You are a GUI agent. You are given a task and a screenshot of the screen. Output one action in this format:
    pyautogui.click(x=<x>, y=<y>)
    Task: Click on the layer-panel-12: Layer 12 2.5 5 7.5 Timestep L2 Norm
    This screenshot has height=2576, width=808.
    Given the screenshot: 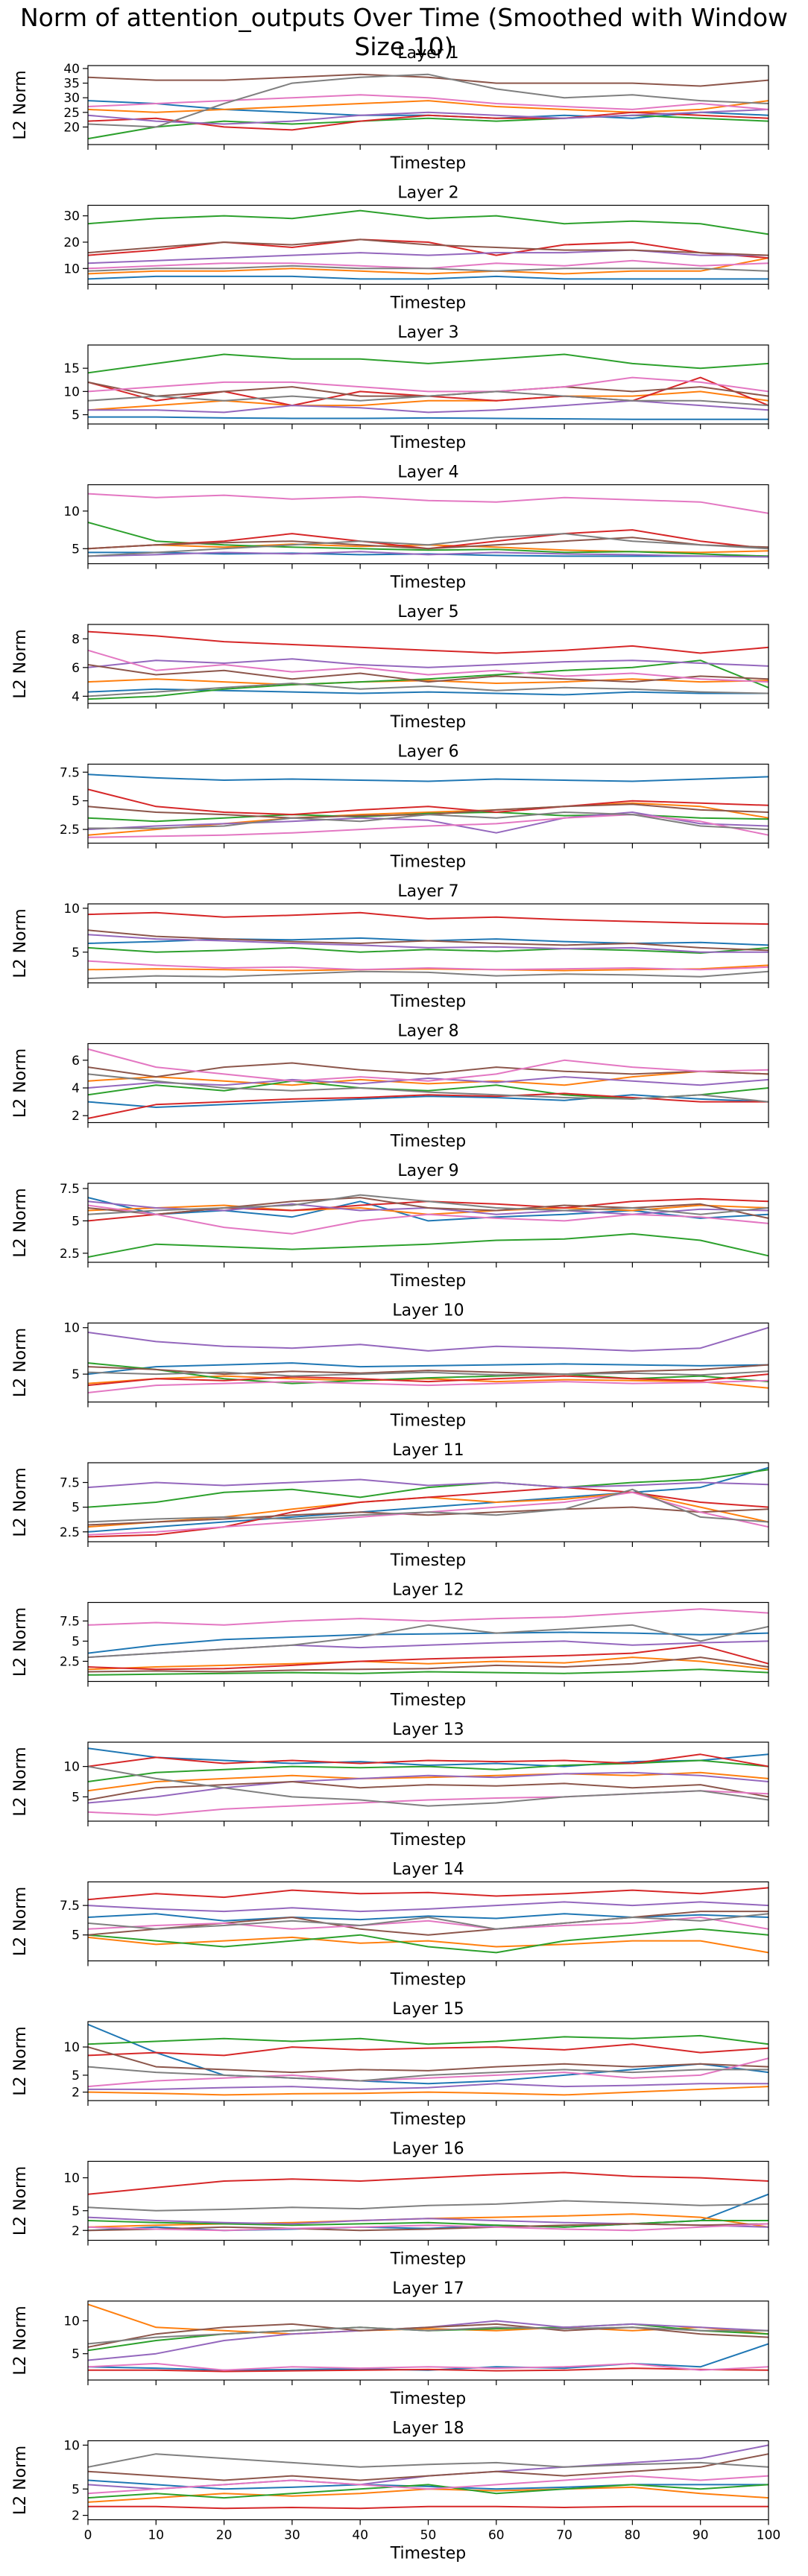 What is the action you would take?
    pyautogui.click(x=390, y=1645)
    